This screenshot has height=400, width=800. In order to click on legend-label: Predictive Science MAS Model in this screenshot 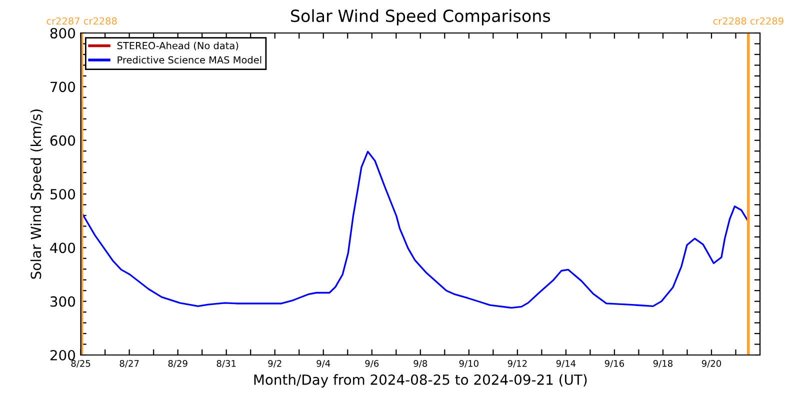, I will do `click(190, 60)`.